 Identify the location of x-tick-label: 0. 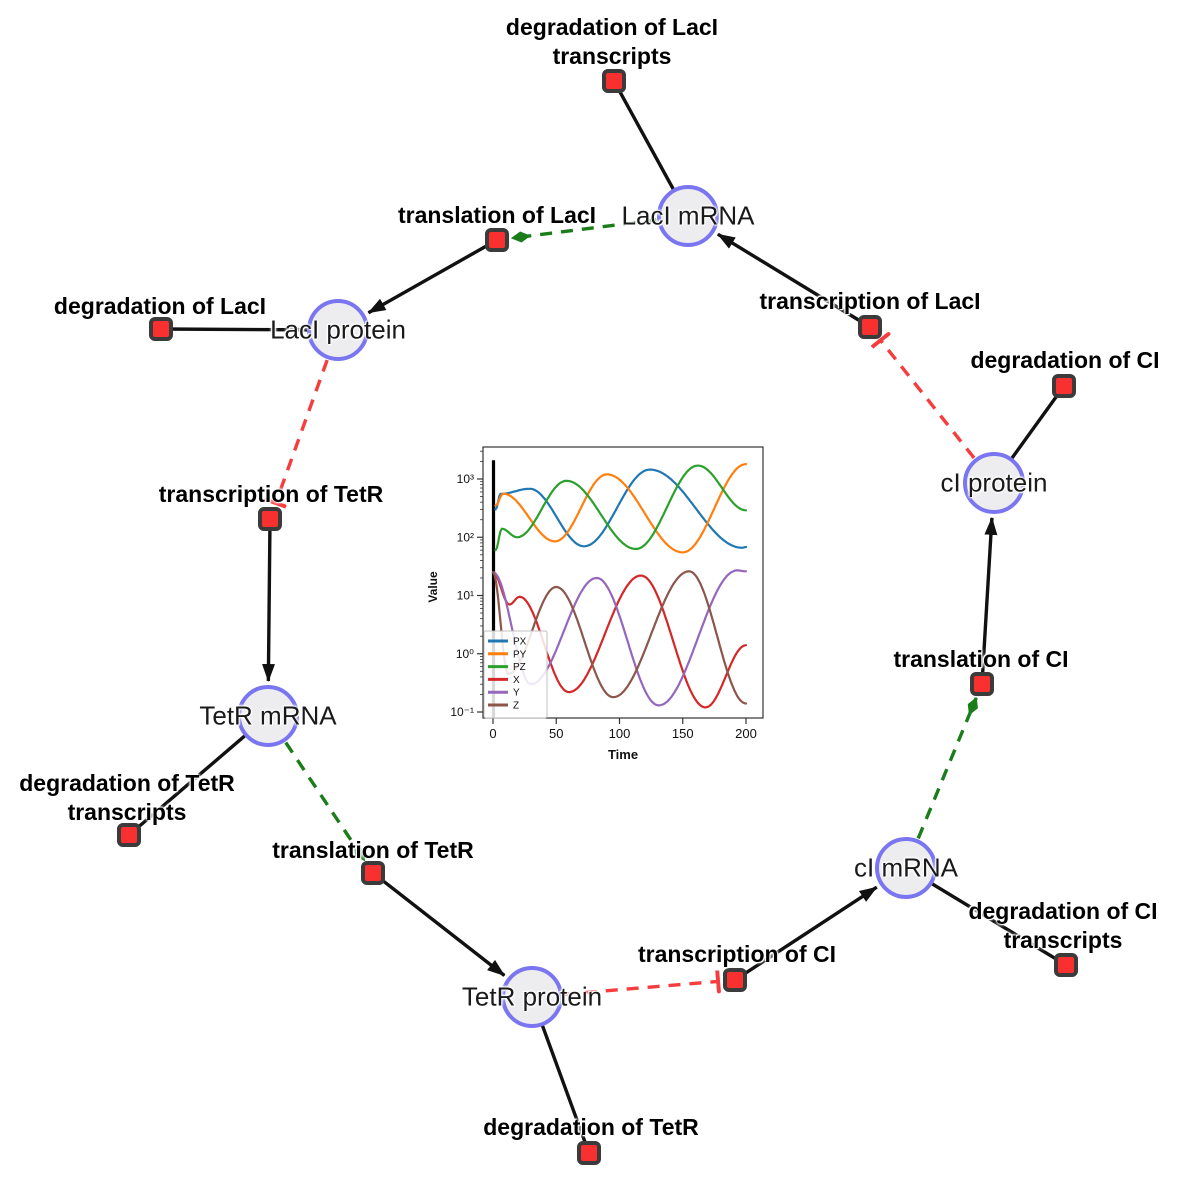
(492, 733).